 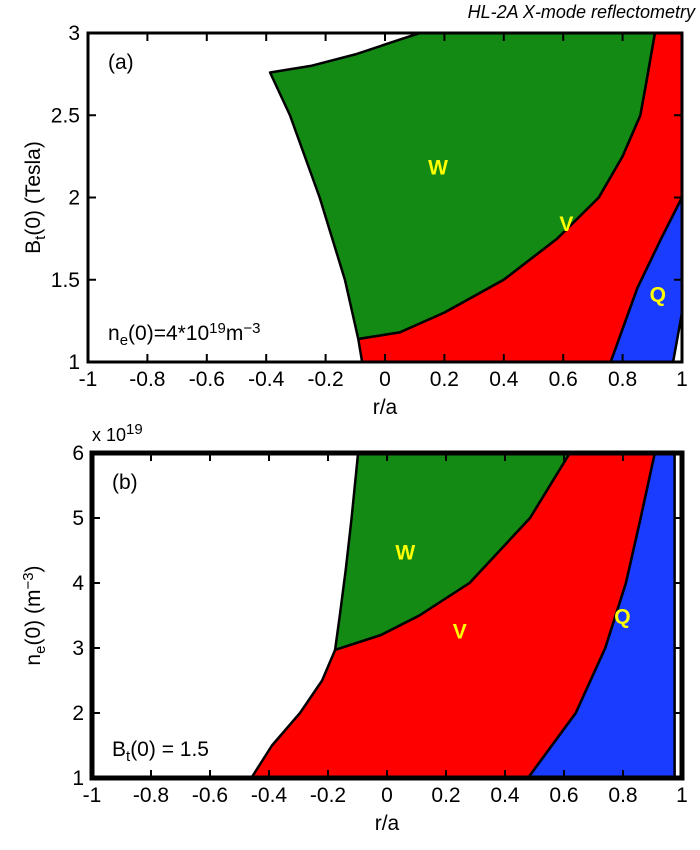 What do you see at coordinates (119, 749) in the screenshot?
I see `annotation-part: B` at bounding box center [119, 749].